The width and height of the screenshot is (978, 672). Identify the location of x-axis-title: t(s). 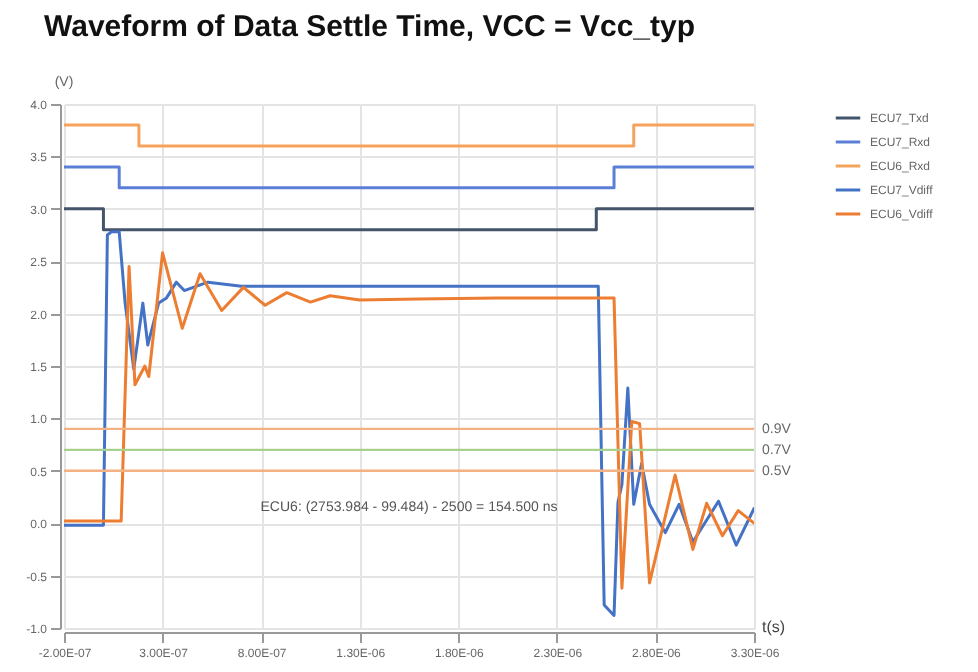
(774, 627).